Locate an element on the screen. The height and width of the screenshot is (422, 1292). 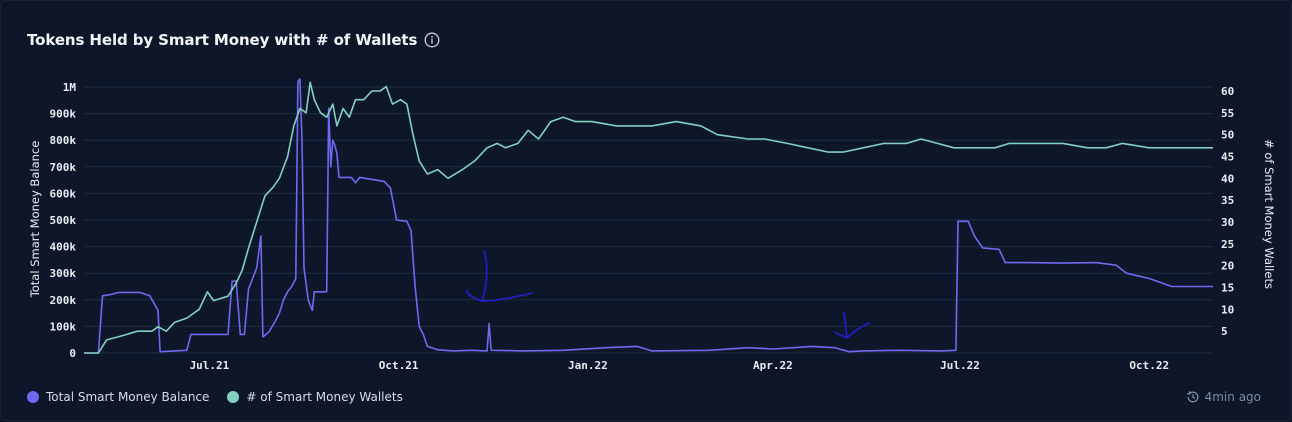
legend-label-wallets: # of Smart Money Wallets is located at coordinates (324, 397).